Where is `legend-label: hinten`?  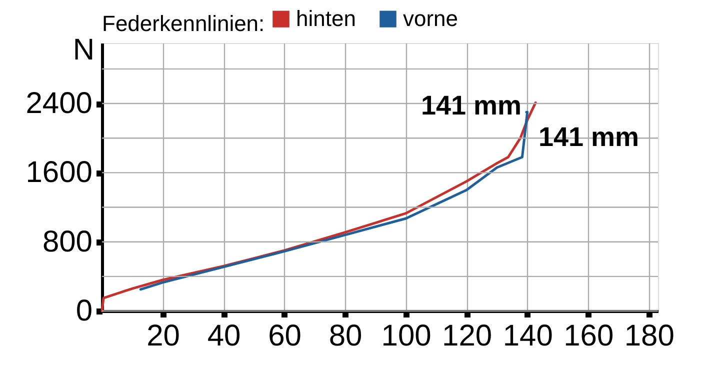
legend-label: hinten is located at coordinates (326, 19).